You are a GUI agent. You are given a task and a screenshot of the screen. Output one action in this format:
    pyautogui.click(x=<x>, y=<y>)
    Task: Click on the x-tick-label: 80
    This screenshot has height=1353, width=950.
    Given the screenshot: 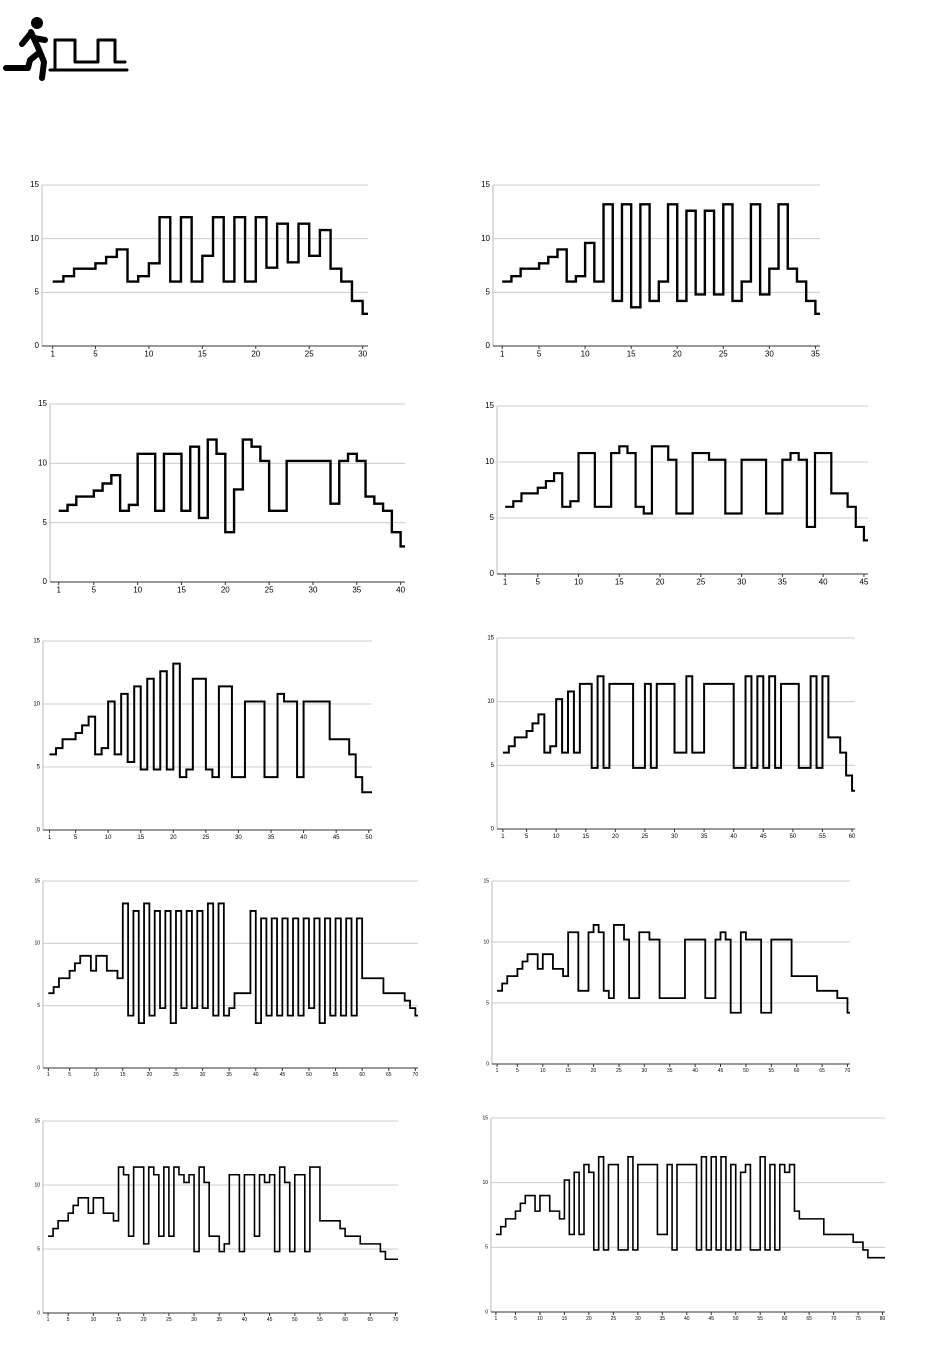 What is the action you would take?
    pyautogui.click(x=883, y=1319)
    